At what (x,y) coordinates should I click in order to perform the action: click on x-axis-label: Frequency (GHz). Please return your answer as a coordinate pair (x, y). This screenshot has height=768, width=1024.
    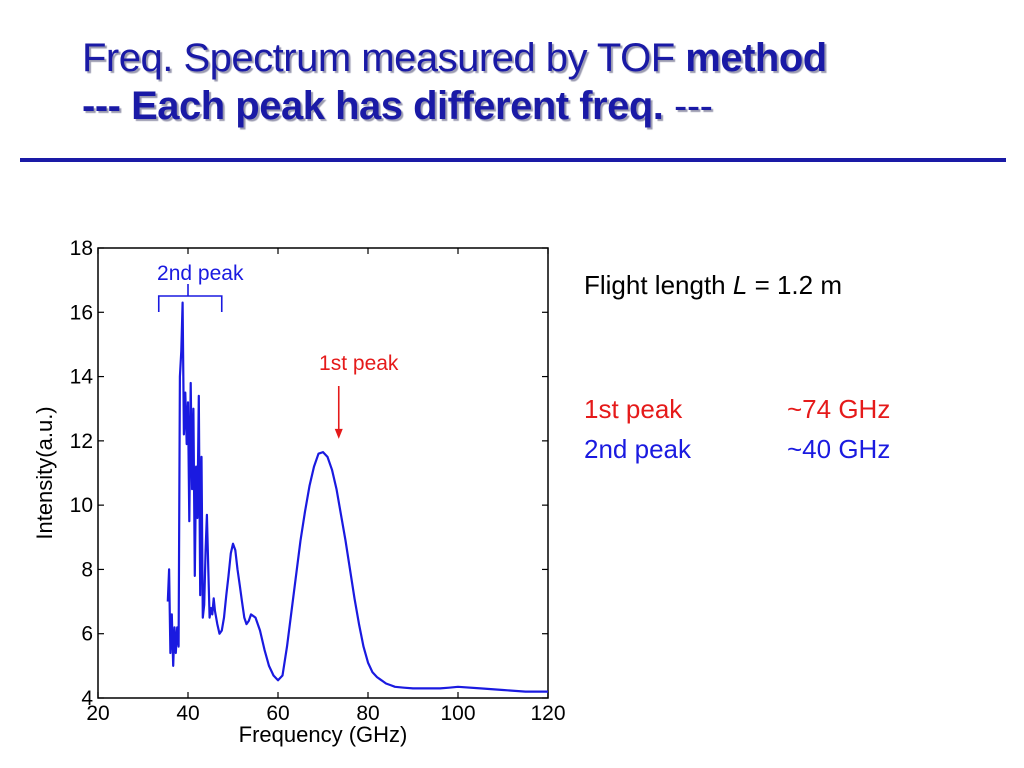
    Looking at the image, I should click on (323, 734).